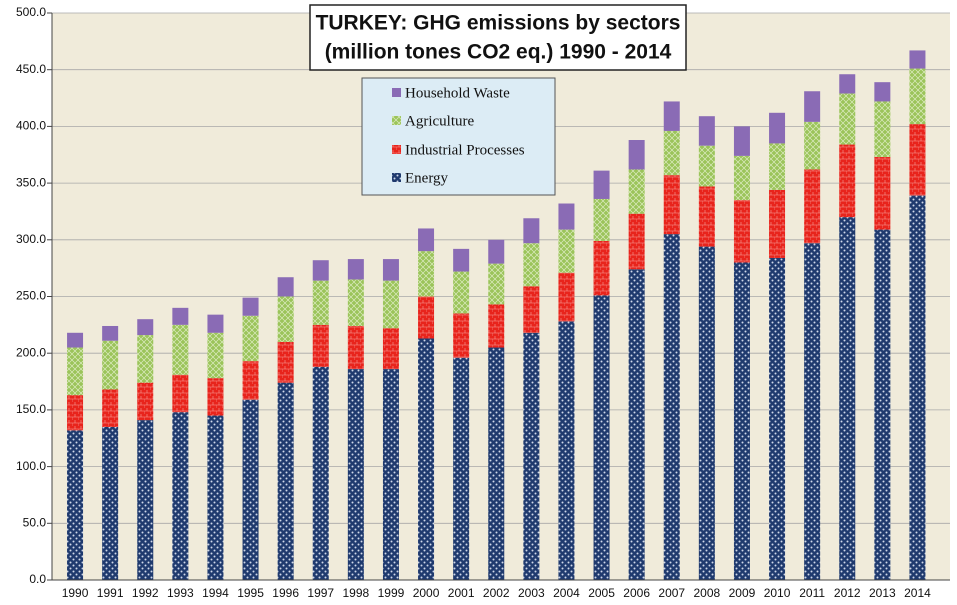  What do you see at coordinates (566, 593) in the screenshot?
I see `x-tick-label: 2004` at bounding box center [566, 593].